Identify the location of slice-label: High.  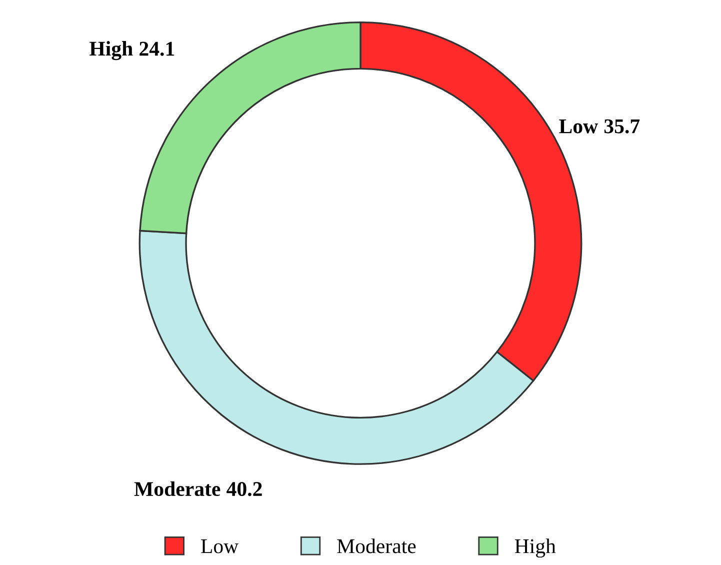
(111, 50).